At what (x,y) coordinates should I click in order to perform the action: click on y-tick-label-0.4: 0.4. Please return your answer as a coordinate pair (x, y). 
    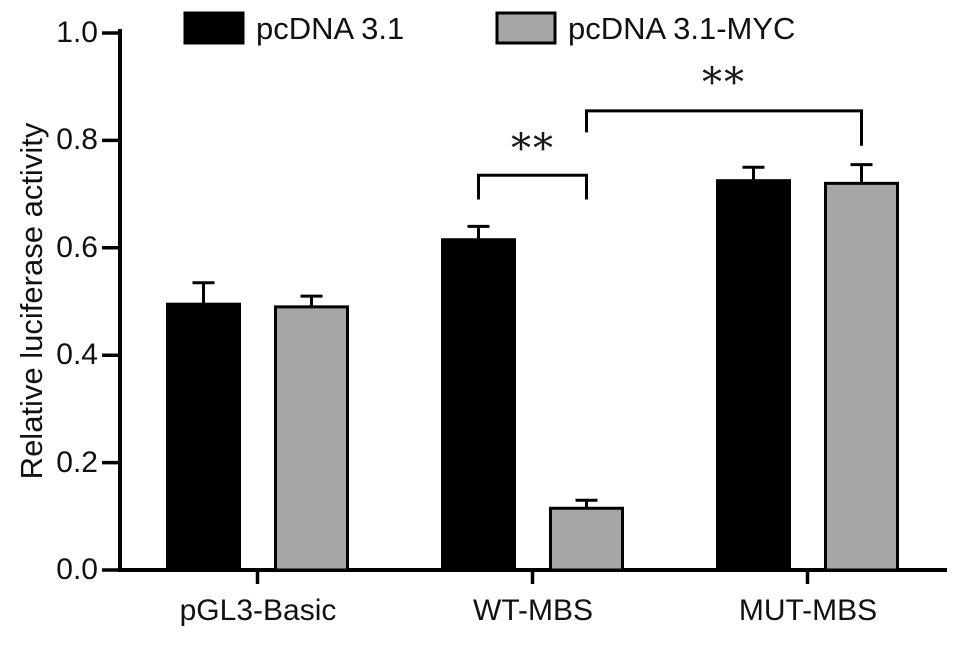
    Looking at the image, I should click on (77, 354).